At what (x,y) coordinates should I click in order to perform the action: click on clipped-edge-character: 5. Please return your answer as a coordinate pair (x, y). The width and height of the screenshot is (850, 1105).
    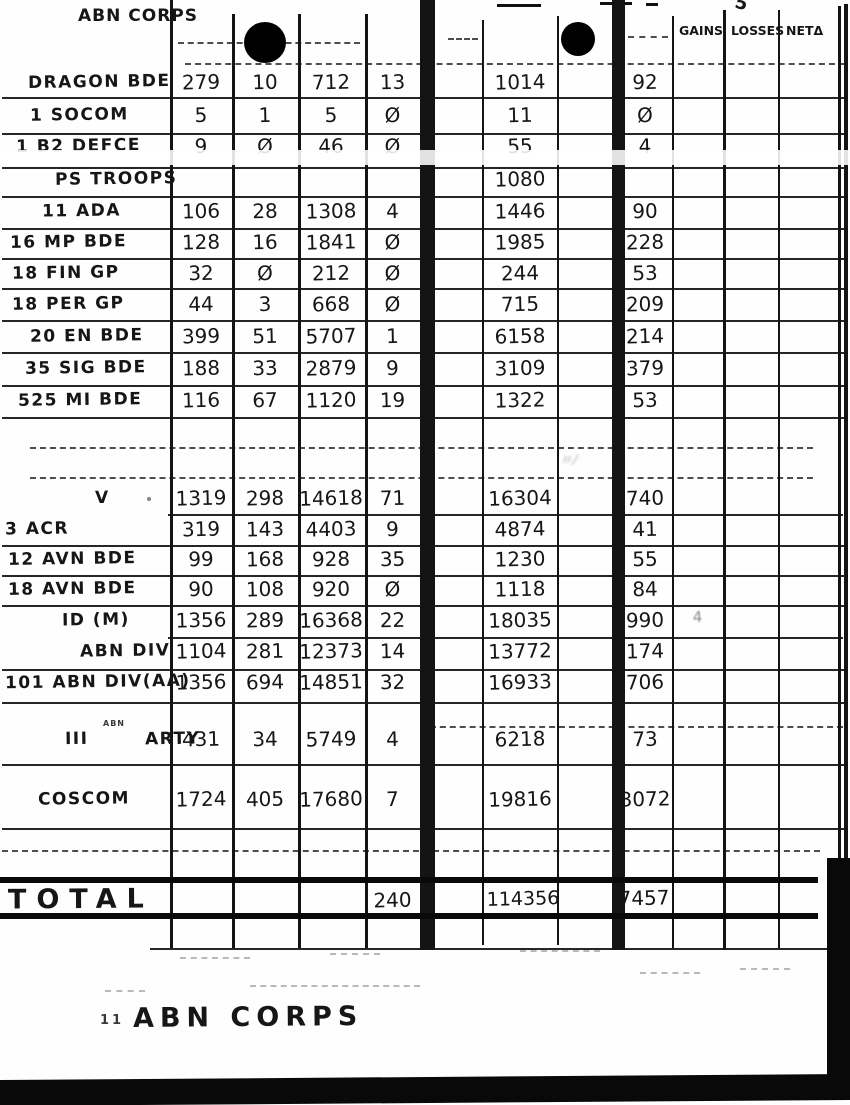
    Looking at the image, I should click on (741, 8).